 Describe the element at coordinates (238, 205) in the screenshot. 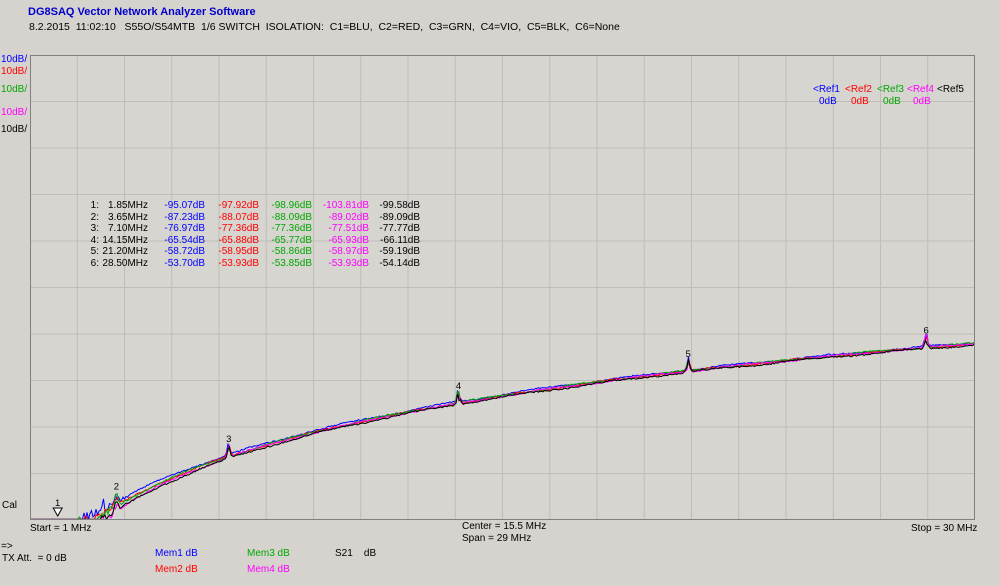

I see `marker-value: -97.92dB` at that location.